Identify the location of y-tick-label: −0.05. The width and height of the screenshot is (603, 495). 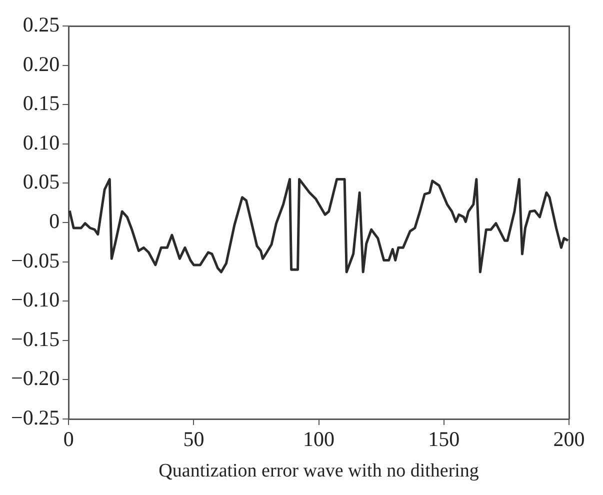
(35, 260).